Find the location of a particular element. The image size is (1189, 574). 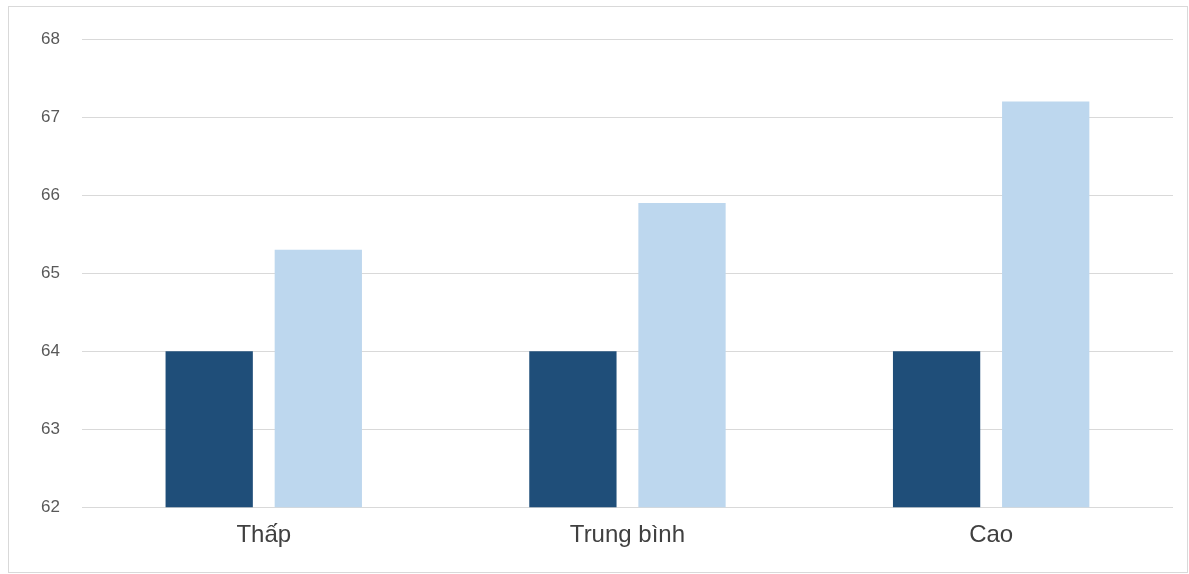

y-tick-label: 62 is located at coordinates (50, 506).